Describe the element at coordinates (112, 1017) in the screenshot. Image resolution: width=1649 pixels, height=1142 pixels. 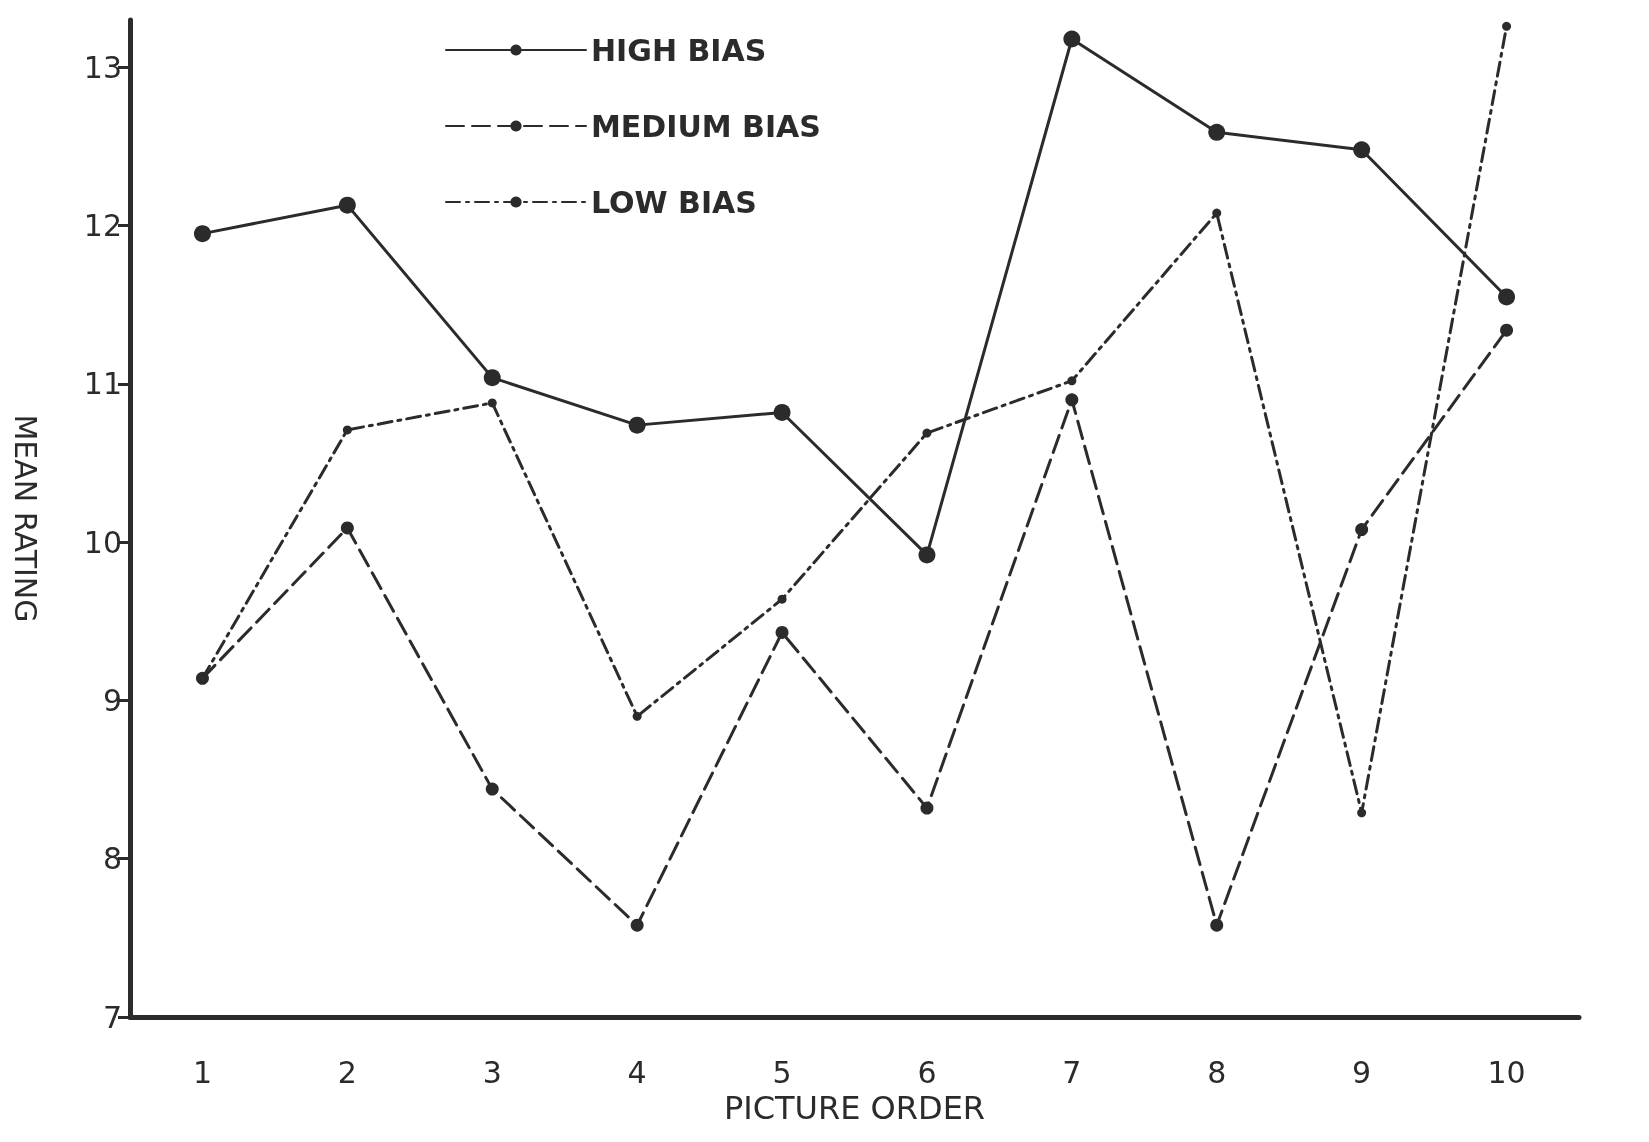
I see `y-tick-label: 7` at that location.